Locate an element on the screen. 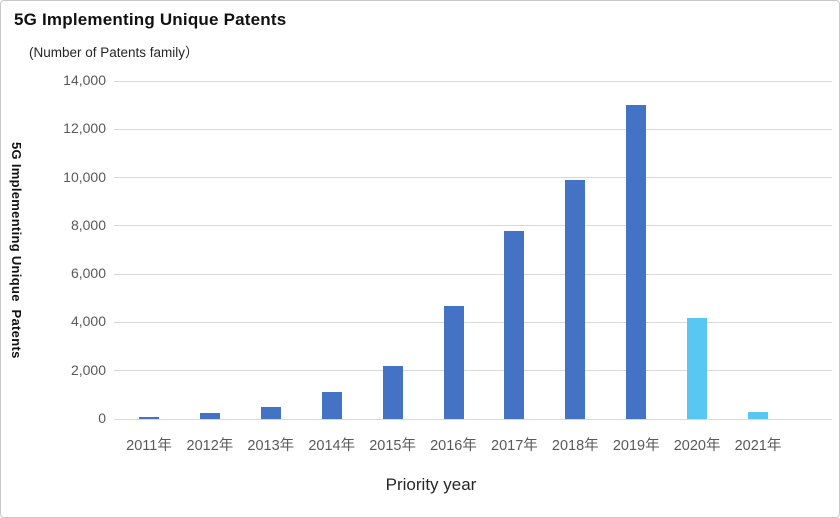  y-tick-label-8000: 8,000 is located at coordinates (88, 224).